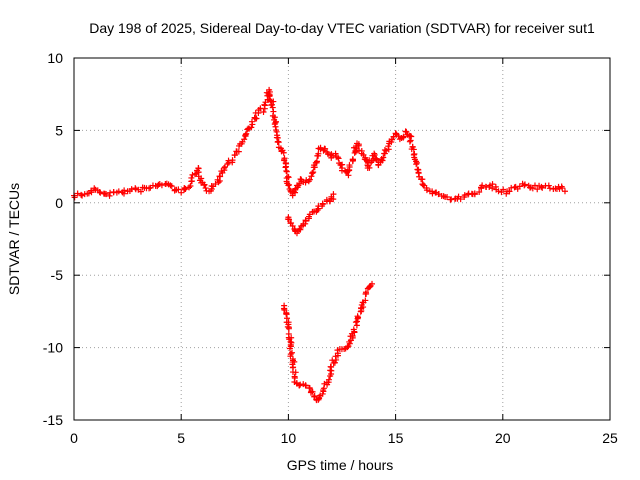 This screenshot has height=480, width=640. What do you see at coordinates (503, 438) in the screenshot?
I see `x-tick-label: 20` at bounding box center [503, 438].